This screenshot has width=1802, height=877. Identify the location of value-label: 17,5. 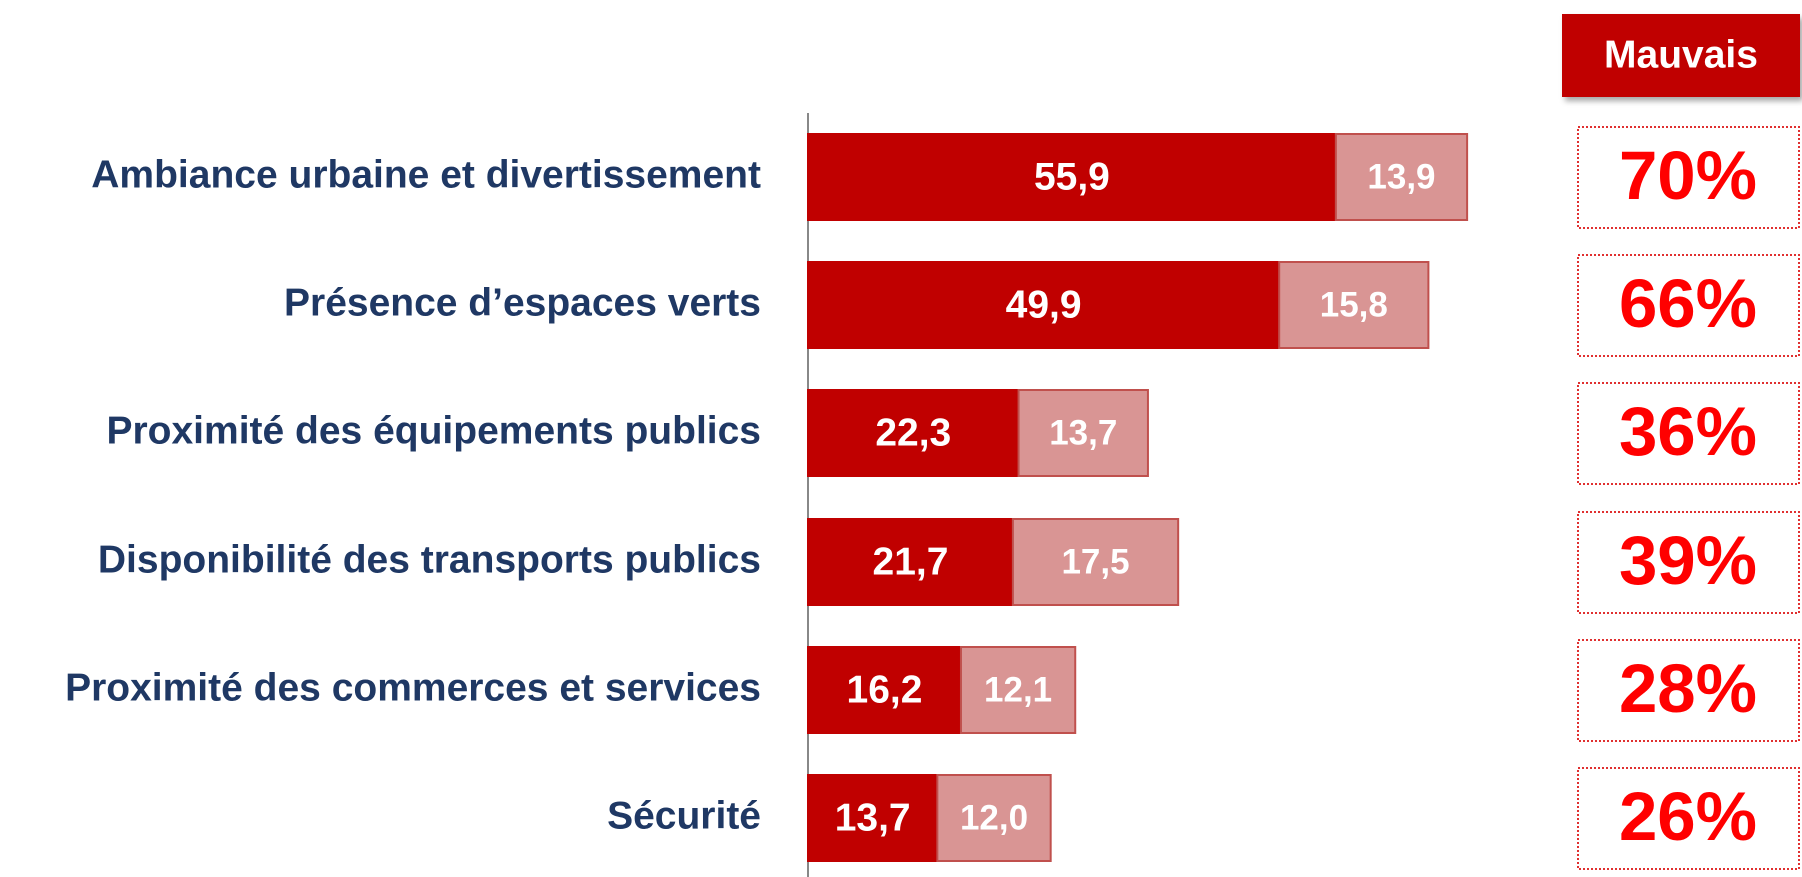
(1095, 561).